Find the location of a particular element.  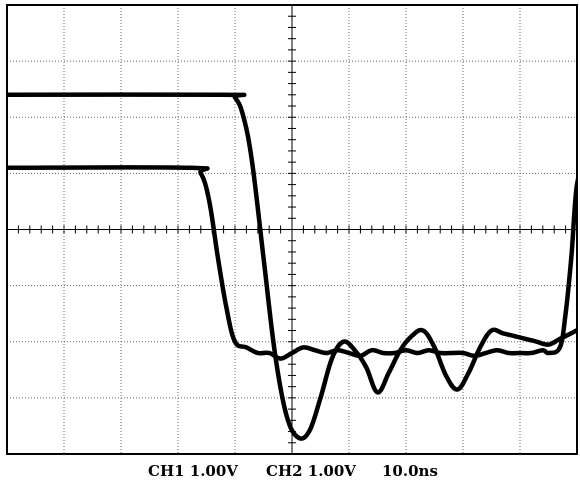

ch1-scale-readout: CH1 1.00V is located at coordinates (193, 471).